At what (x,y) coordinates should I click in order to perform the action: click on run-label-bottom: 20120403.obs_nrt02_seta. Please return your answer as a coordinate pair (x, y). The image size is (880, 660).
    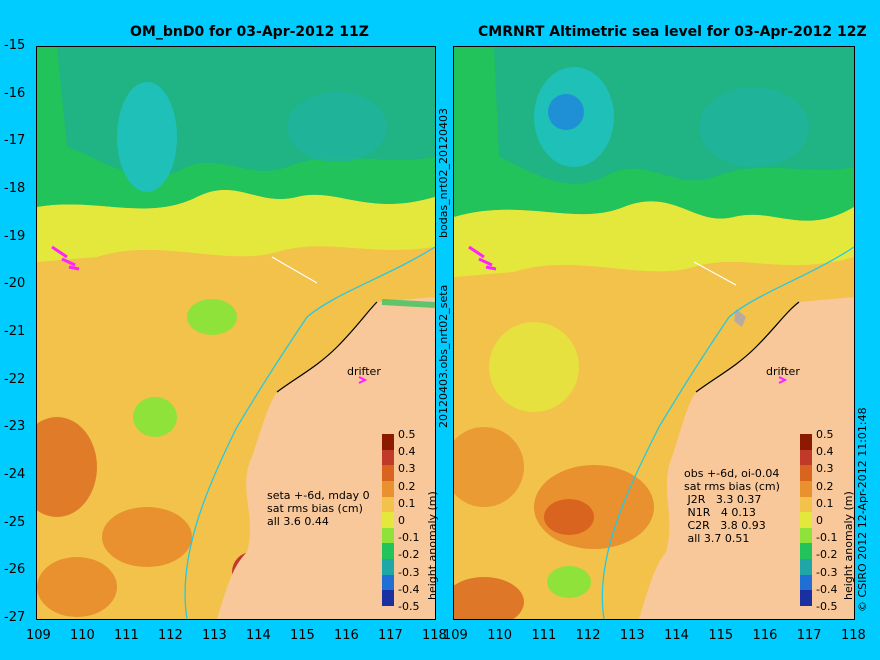
    Looking at the image, I should click on (443, 356).